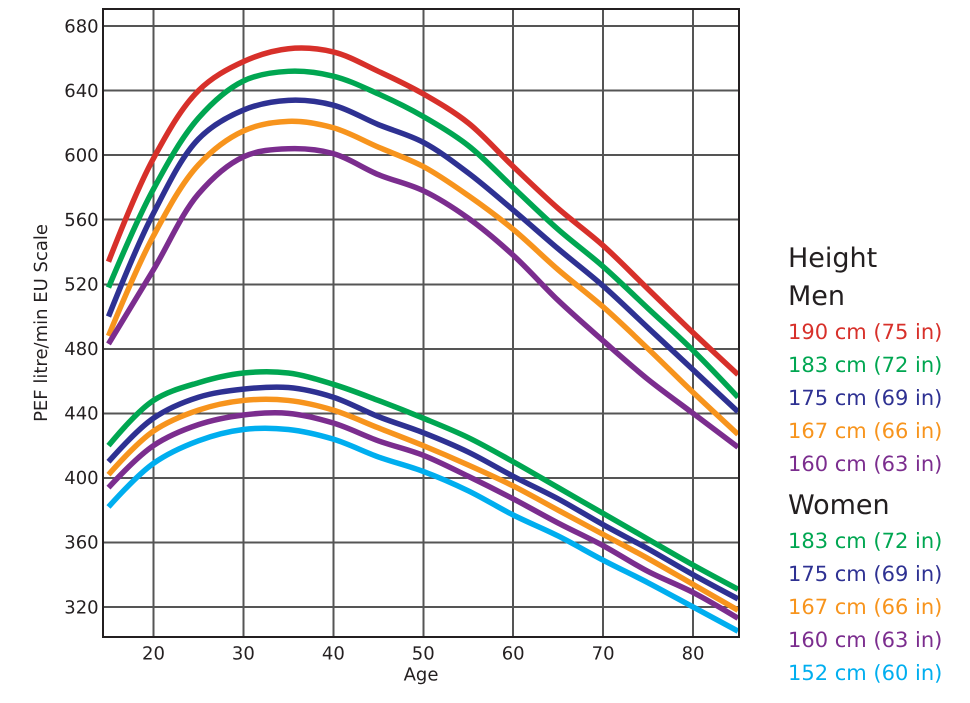 The width and height of the screenshot is (970, 703). Describe the element at coordinates (513, 653) in the screenshot. I see `x-tick-label: 60` at that location.